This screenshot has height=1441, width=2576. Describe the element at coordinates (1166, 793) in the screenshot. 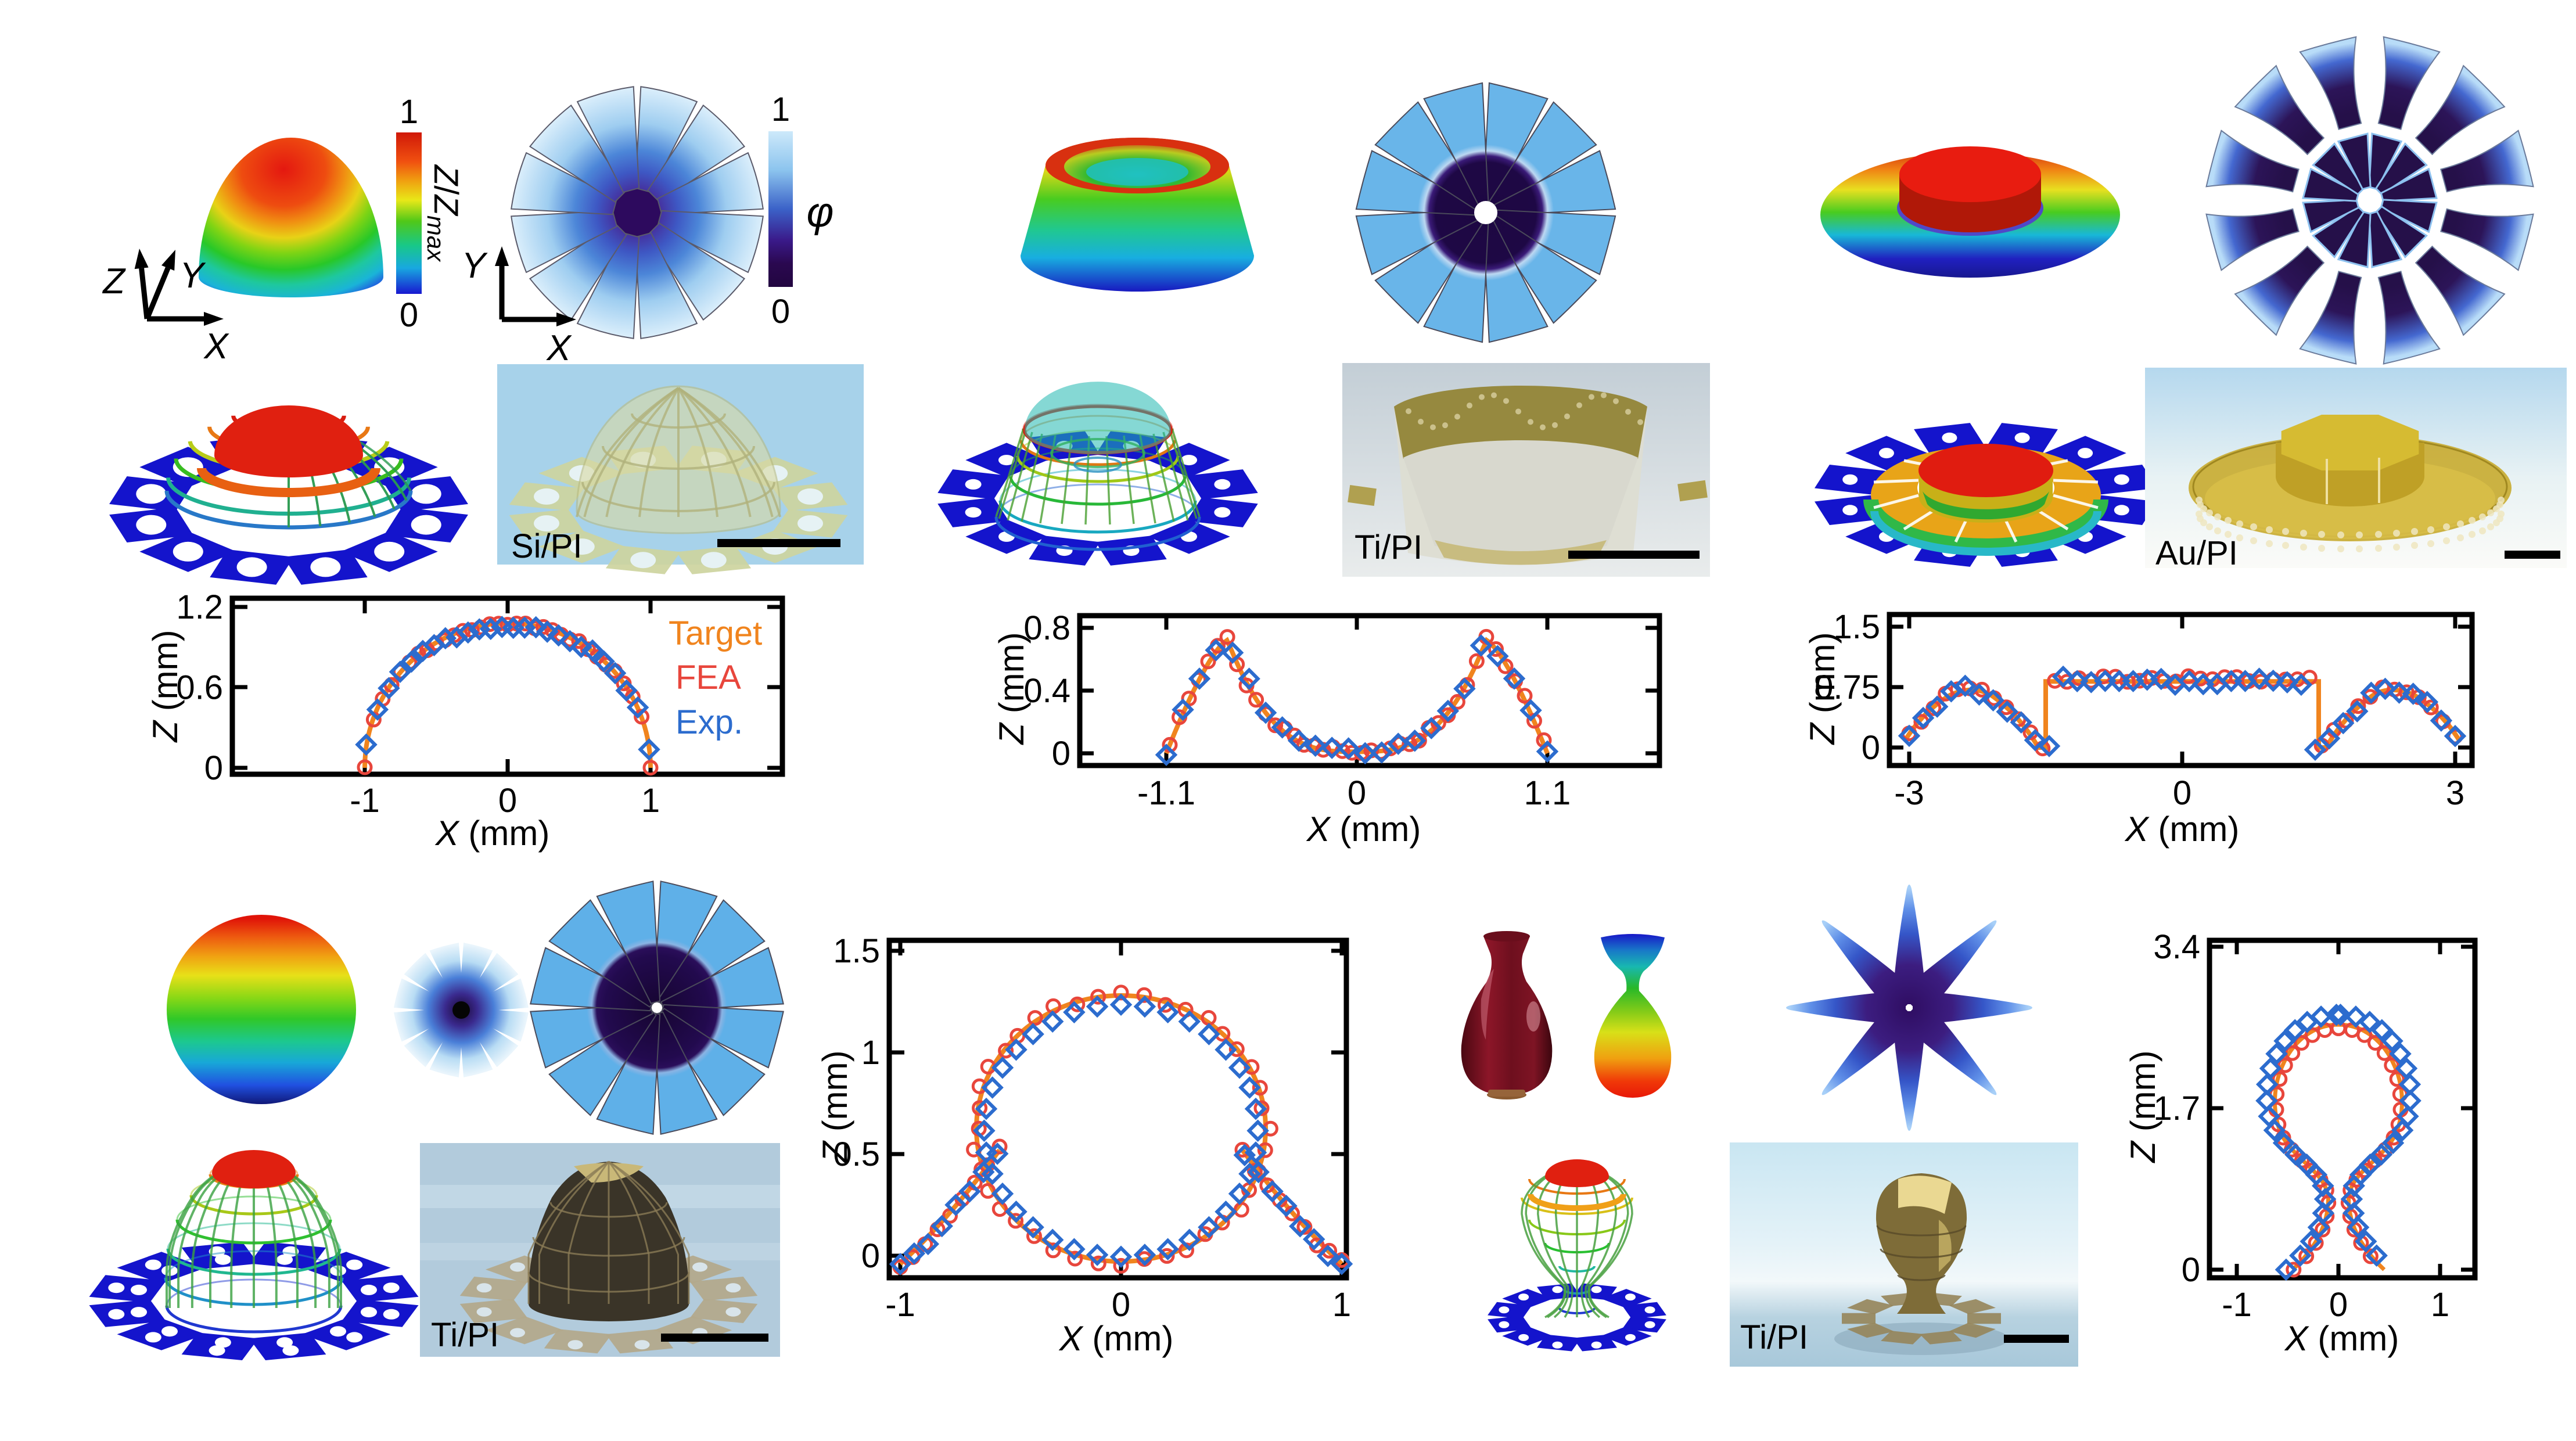

I see `svg-text: -1.1` at that location.